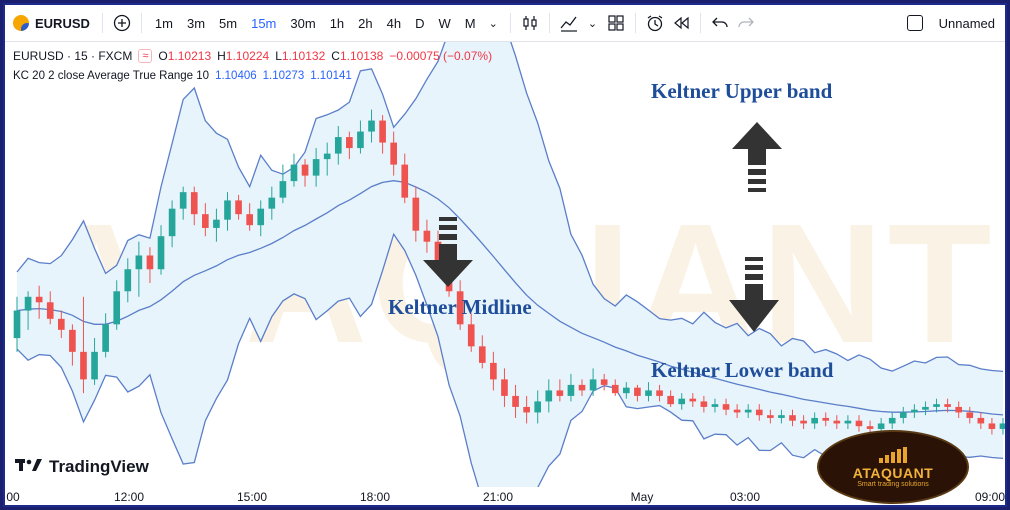  I want to click on timeframe-m: M, so click(470, 23).